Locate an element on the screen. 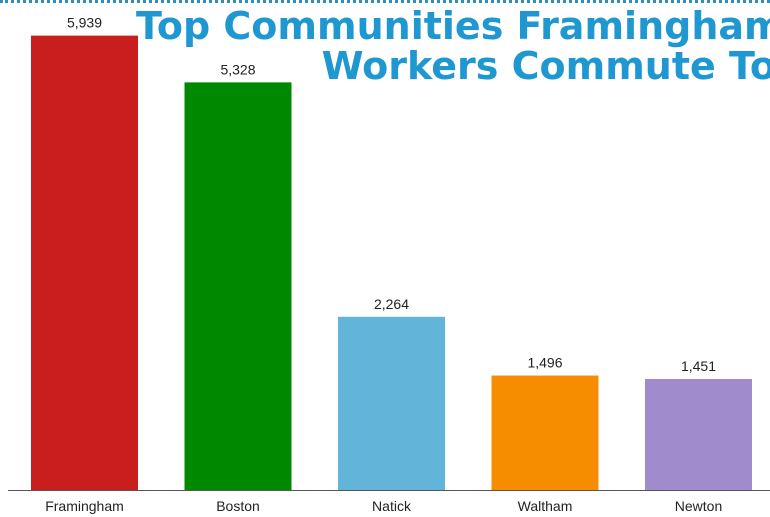 This screenshot has height=517, width=770. top-dotted-rule is located at coordinates (385, 1).